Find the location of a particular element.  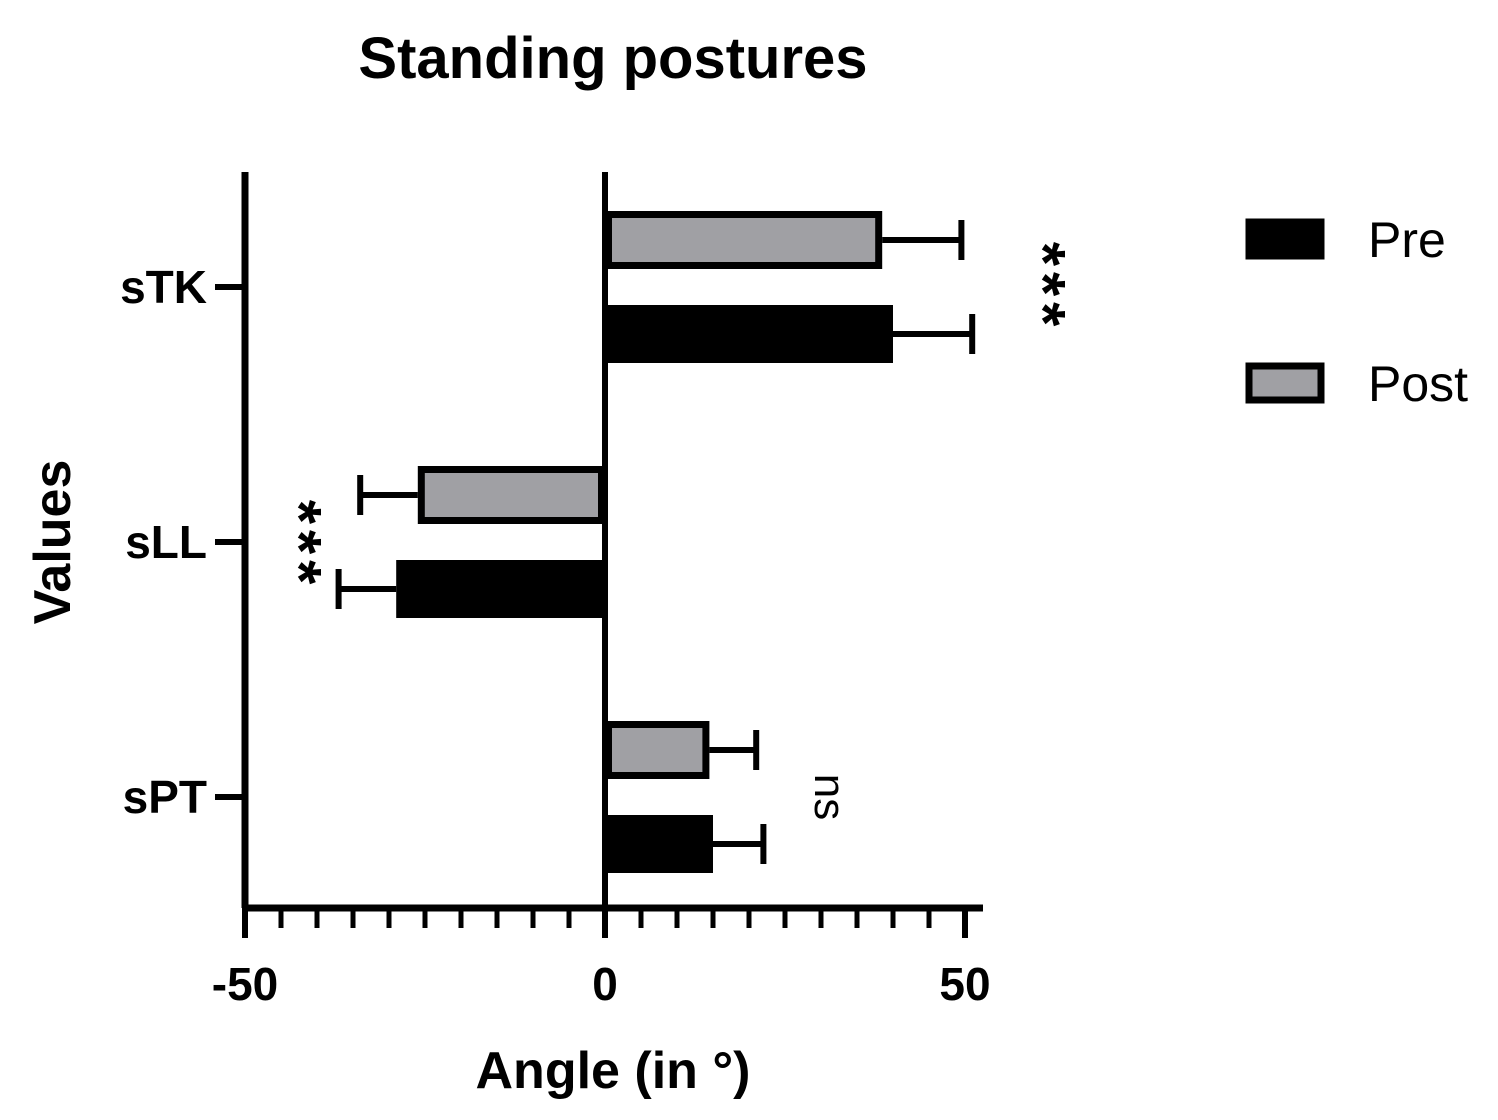

bar-post-sll is located at coordinates (511, 495).